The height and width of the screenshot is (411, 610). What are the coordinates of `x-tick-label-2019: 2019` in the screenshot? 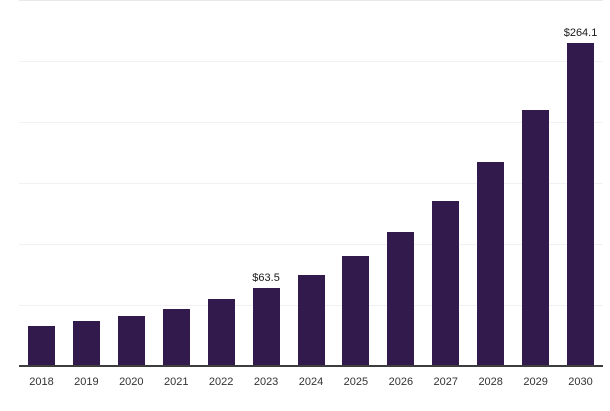 It's located at (86, 382).